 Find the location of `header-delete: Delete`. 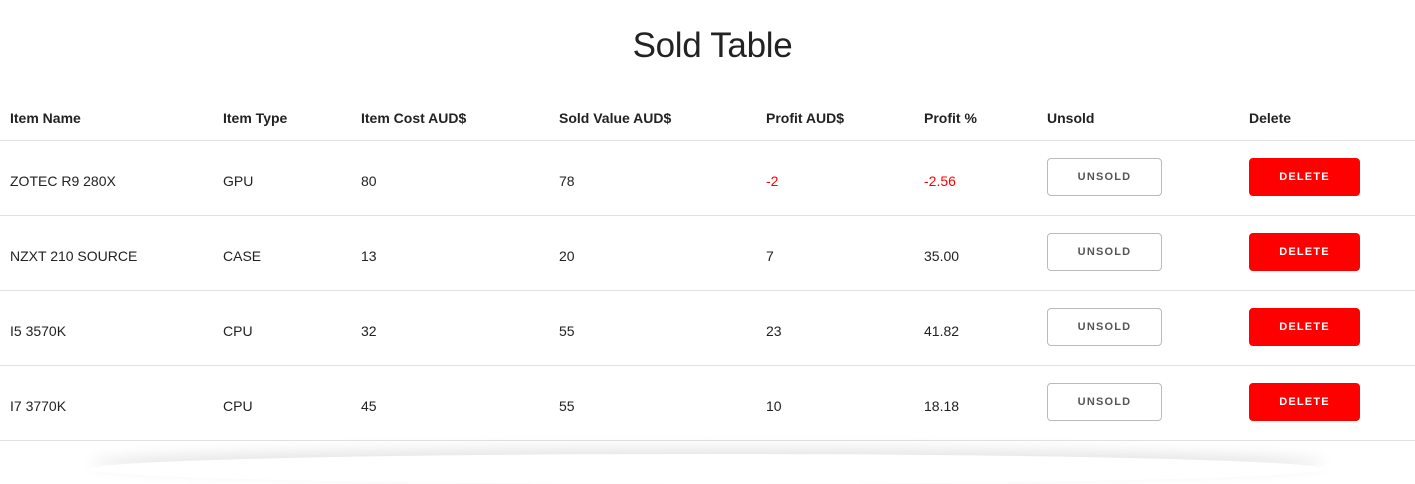

header-delete: Delete is located at coordinates (1327, 118).